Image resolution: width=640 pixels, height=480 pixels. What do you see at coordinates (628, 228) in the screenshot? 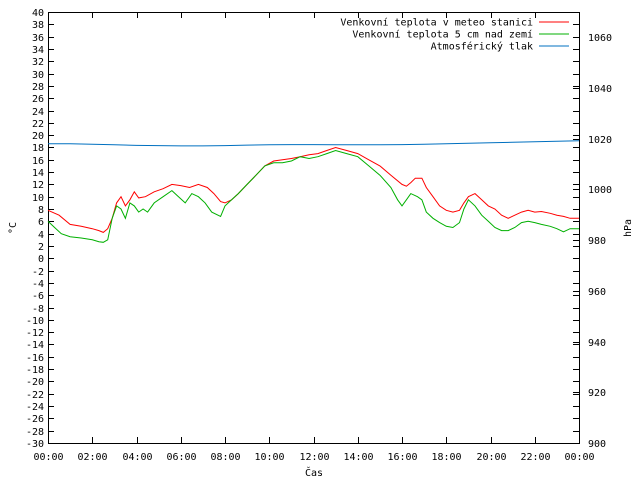
I see `y2-axis-label: hPa` at bounding box center [628, 228].